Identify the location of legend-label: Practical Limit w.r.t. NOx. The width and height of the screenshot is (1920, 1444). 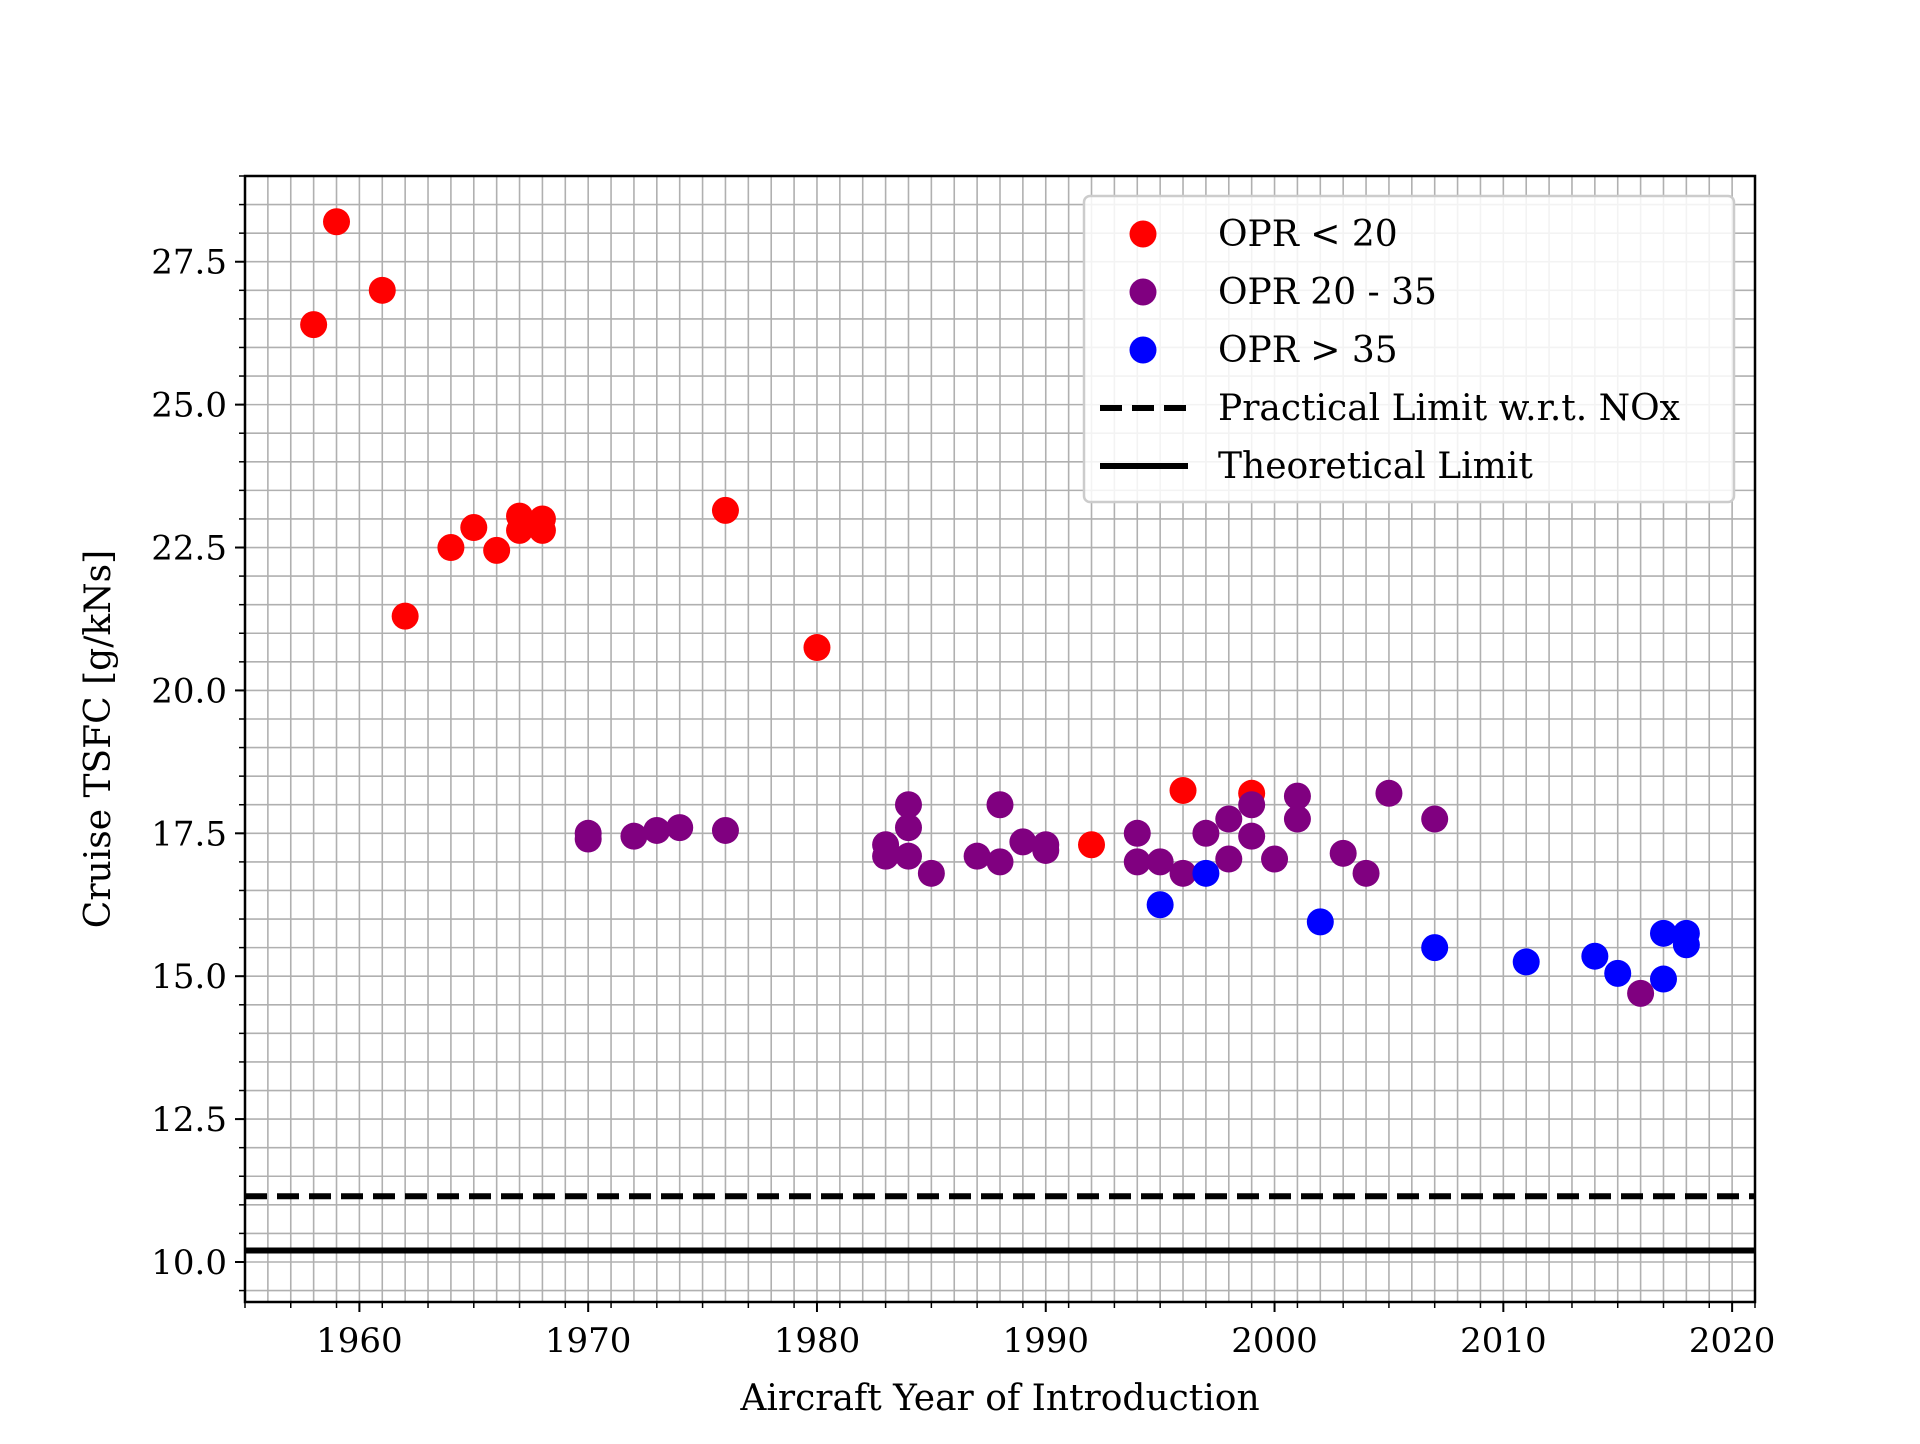
(1449, 408).